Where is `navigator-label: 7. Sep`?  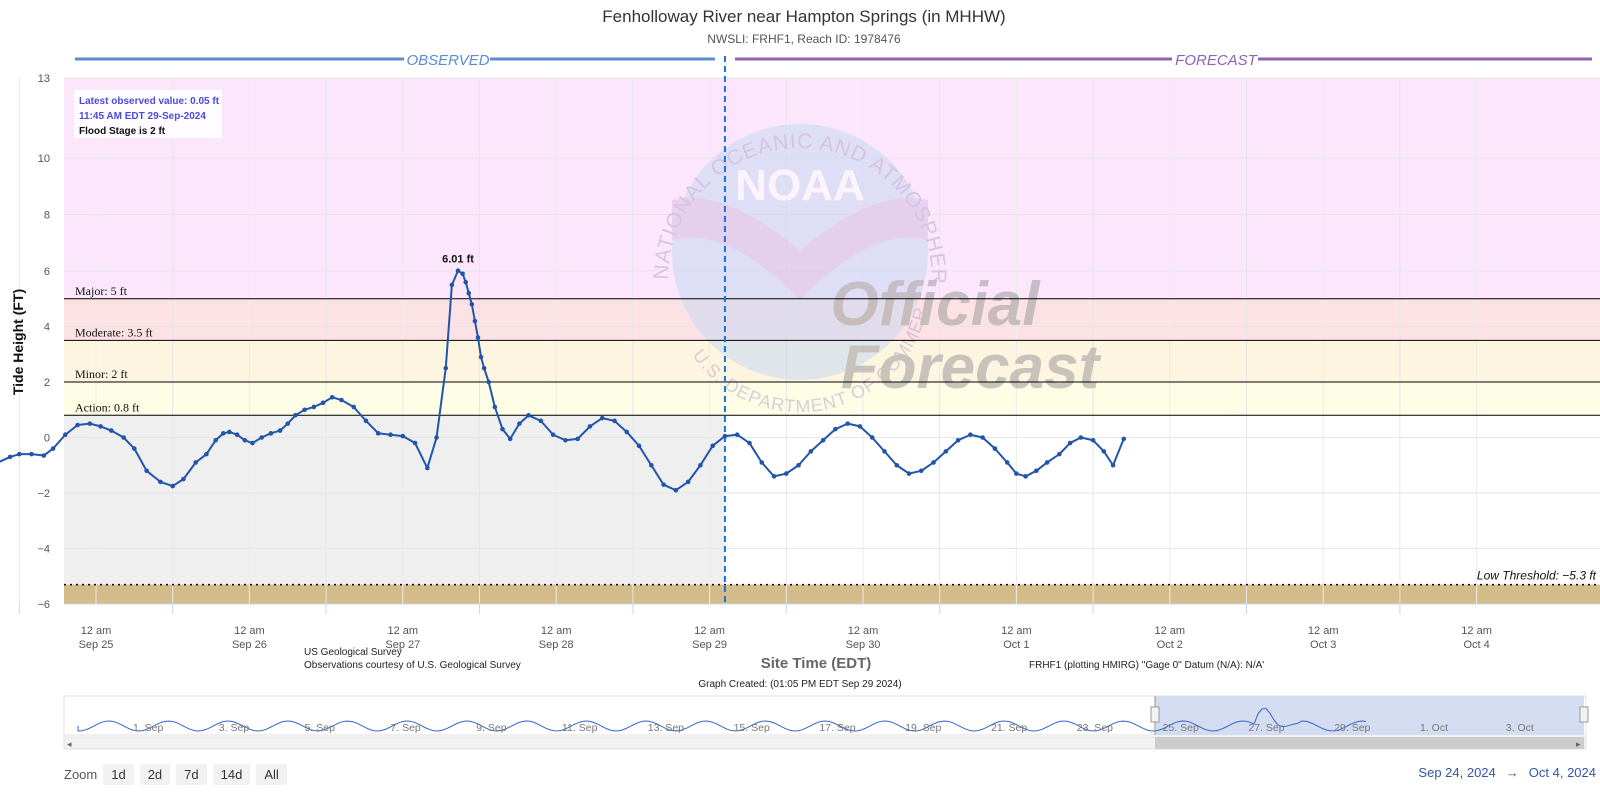
navigator-label: 7. Sep is located at coordinates (405, 728).